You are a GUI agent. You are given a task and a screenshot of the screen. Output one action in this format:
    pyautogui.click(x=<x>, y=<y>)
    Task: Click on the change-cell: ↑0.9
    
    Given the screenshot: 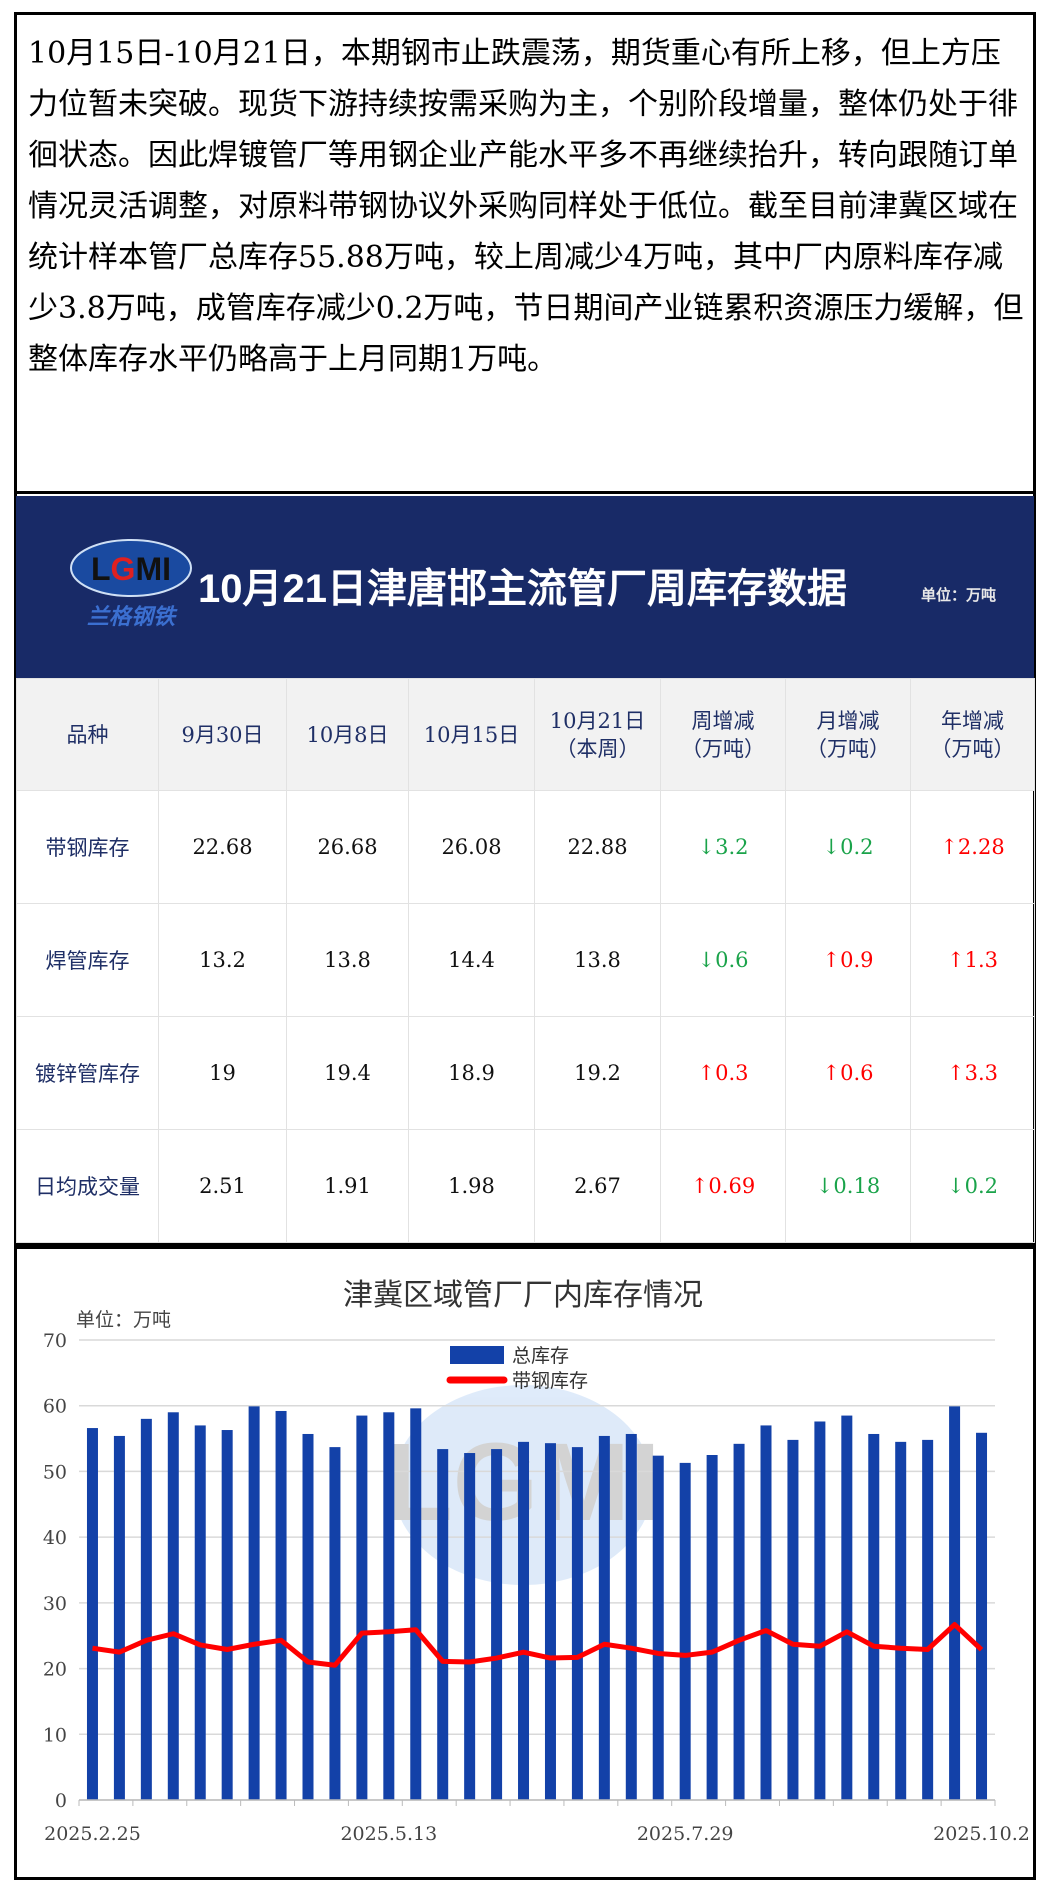 What is the action you would take?
    pyautogui.click(x=848, y=960)
    